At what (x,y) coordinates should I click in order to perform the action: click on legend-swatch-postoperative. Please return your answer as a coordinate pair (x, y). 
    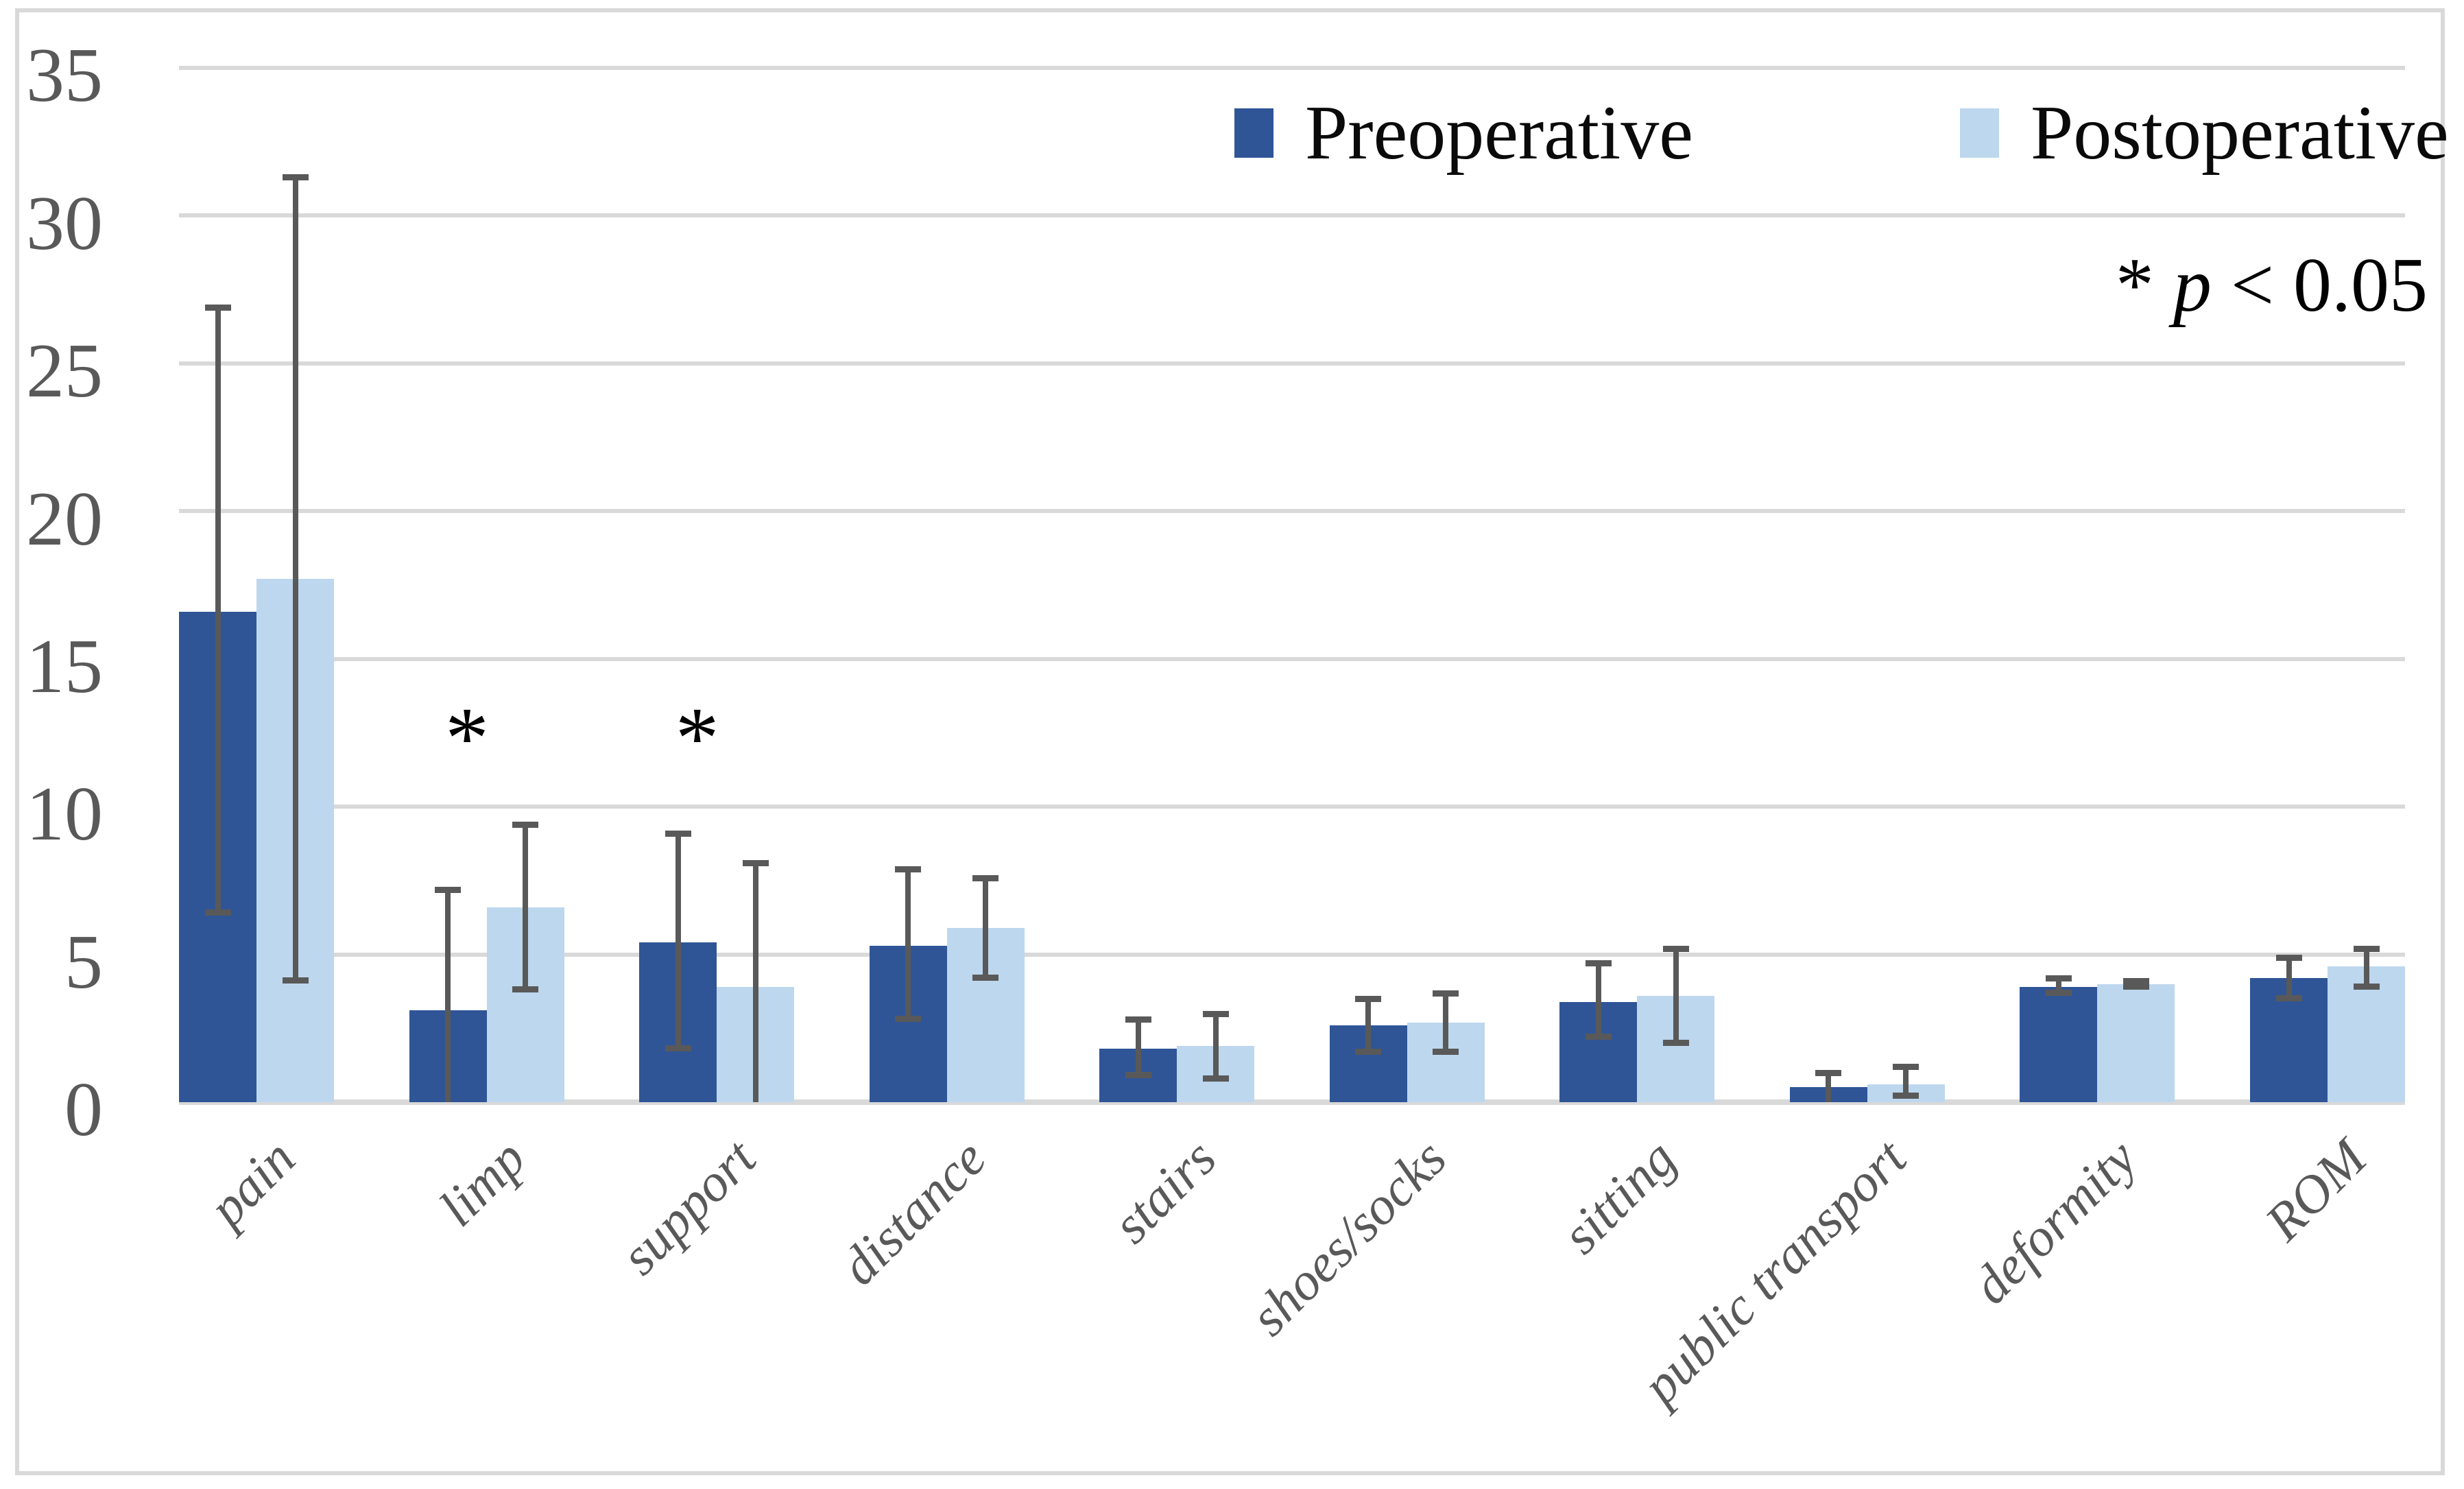
    Looking at the image, I should click on (1979, 133).